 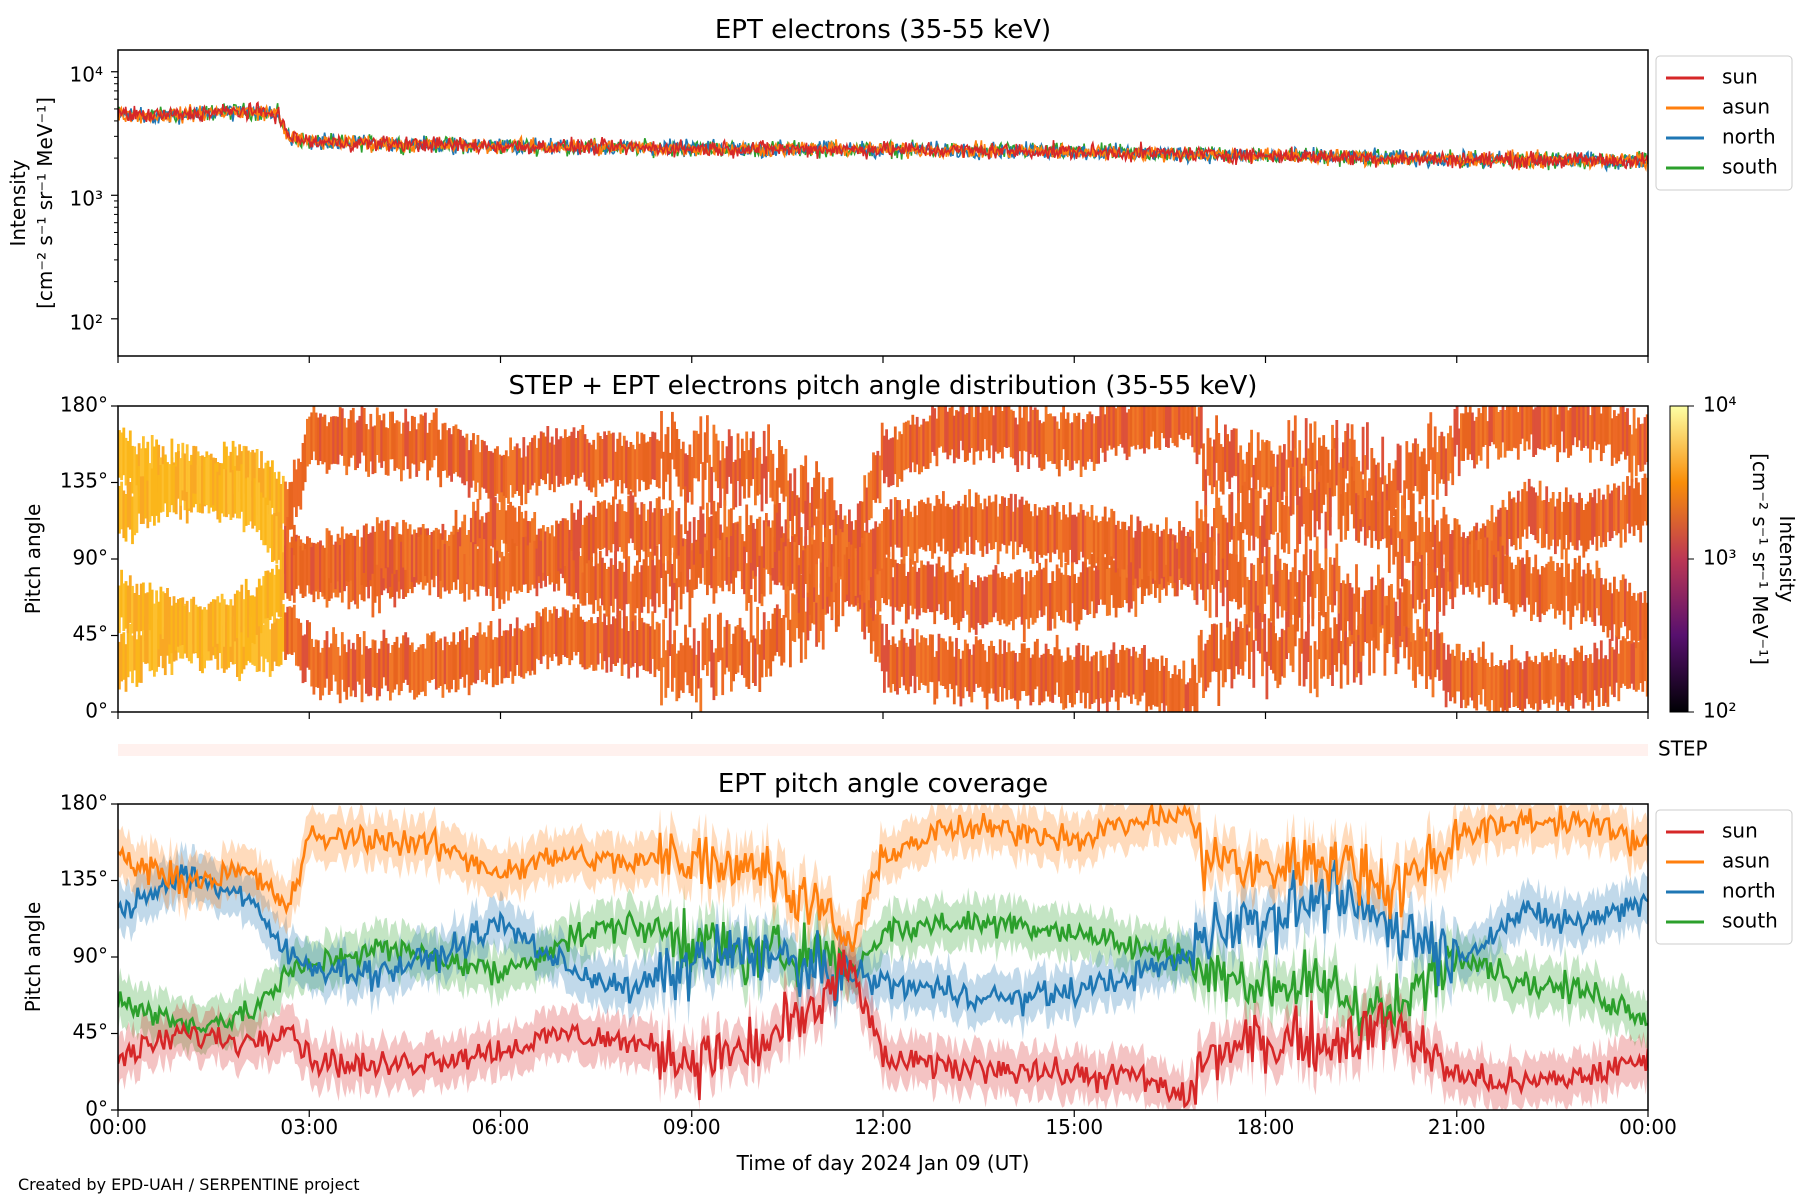 I want to click on time-tick-label: 18:00, so click(x=1266, y=1127).